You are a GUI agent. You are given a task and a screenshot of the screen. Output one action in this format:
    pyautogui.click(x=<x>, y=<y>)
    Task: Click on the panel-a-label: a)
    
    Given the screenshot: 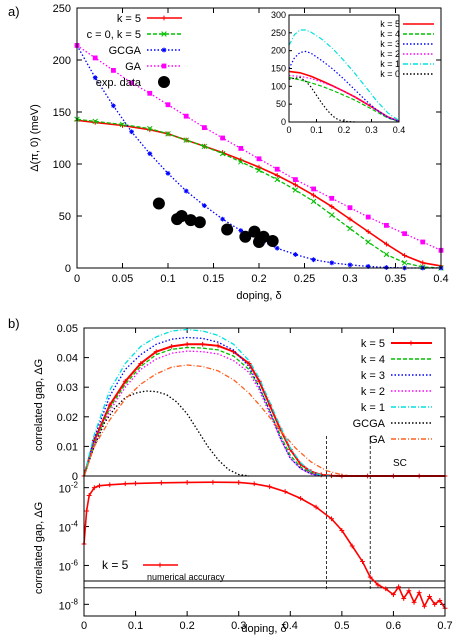 What is the action you would take?
    pyautogui.click(x=14, y=11)
    